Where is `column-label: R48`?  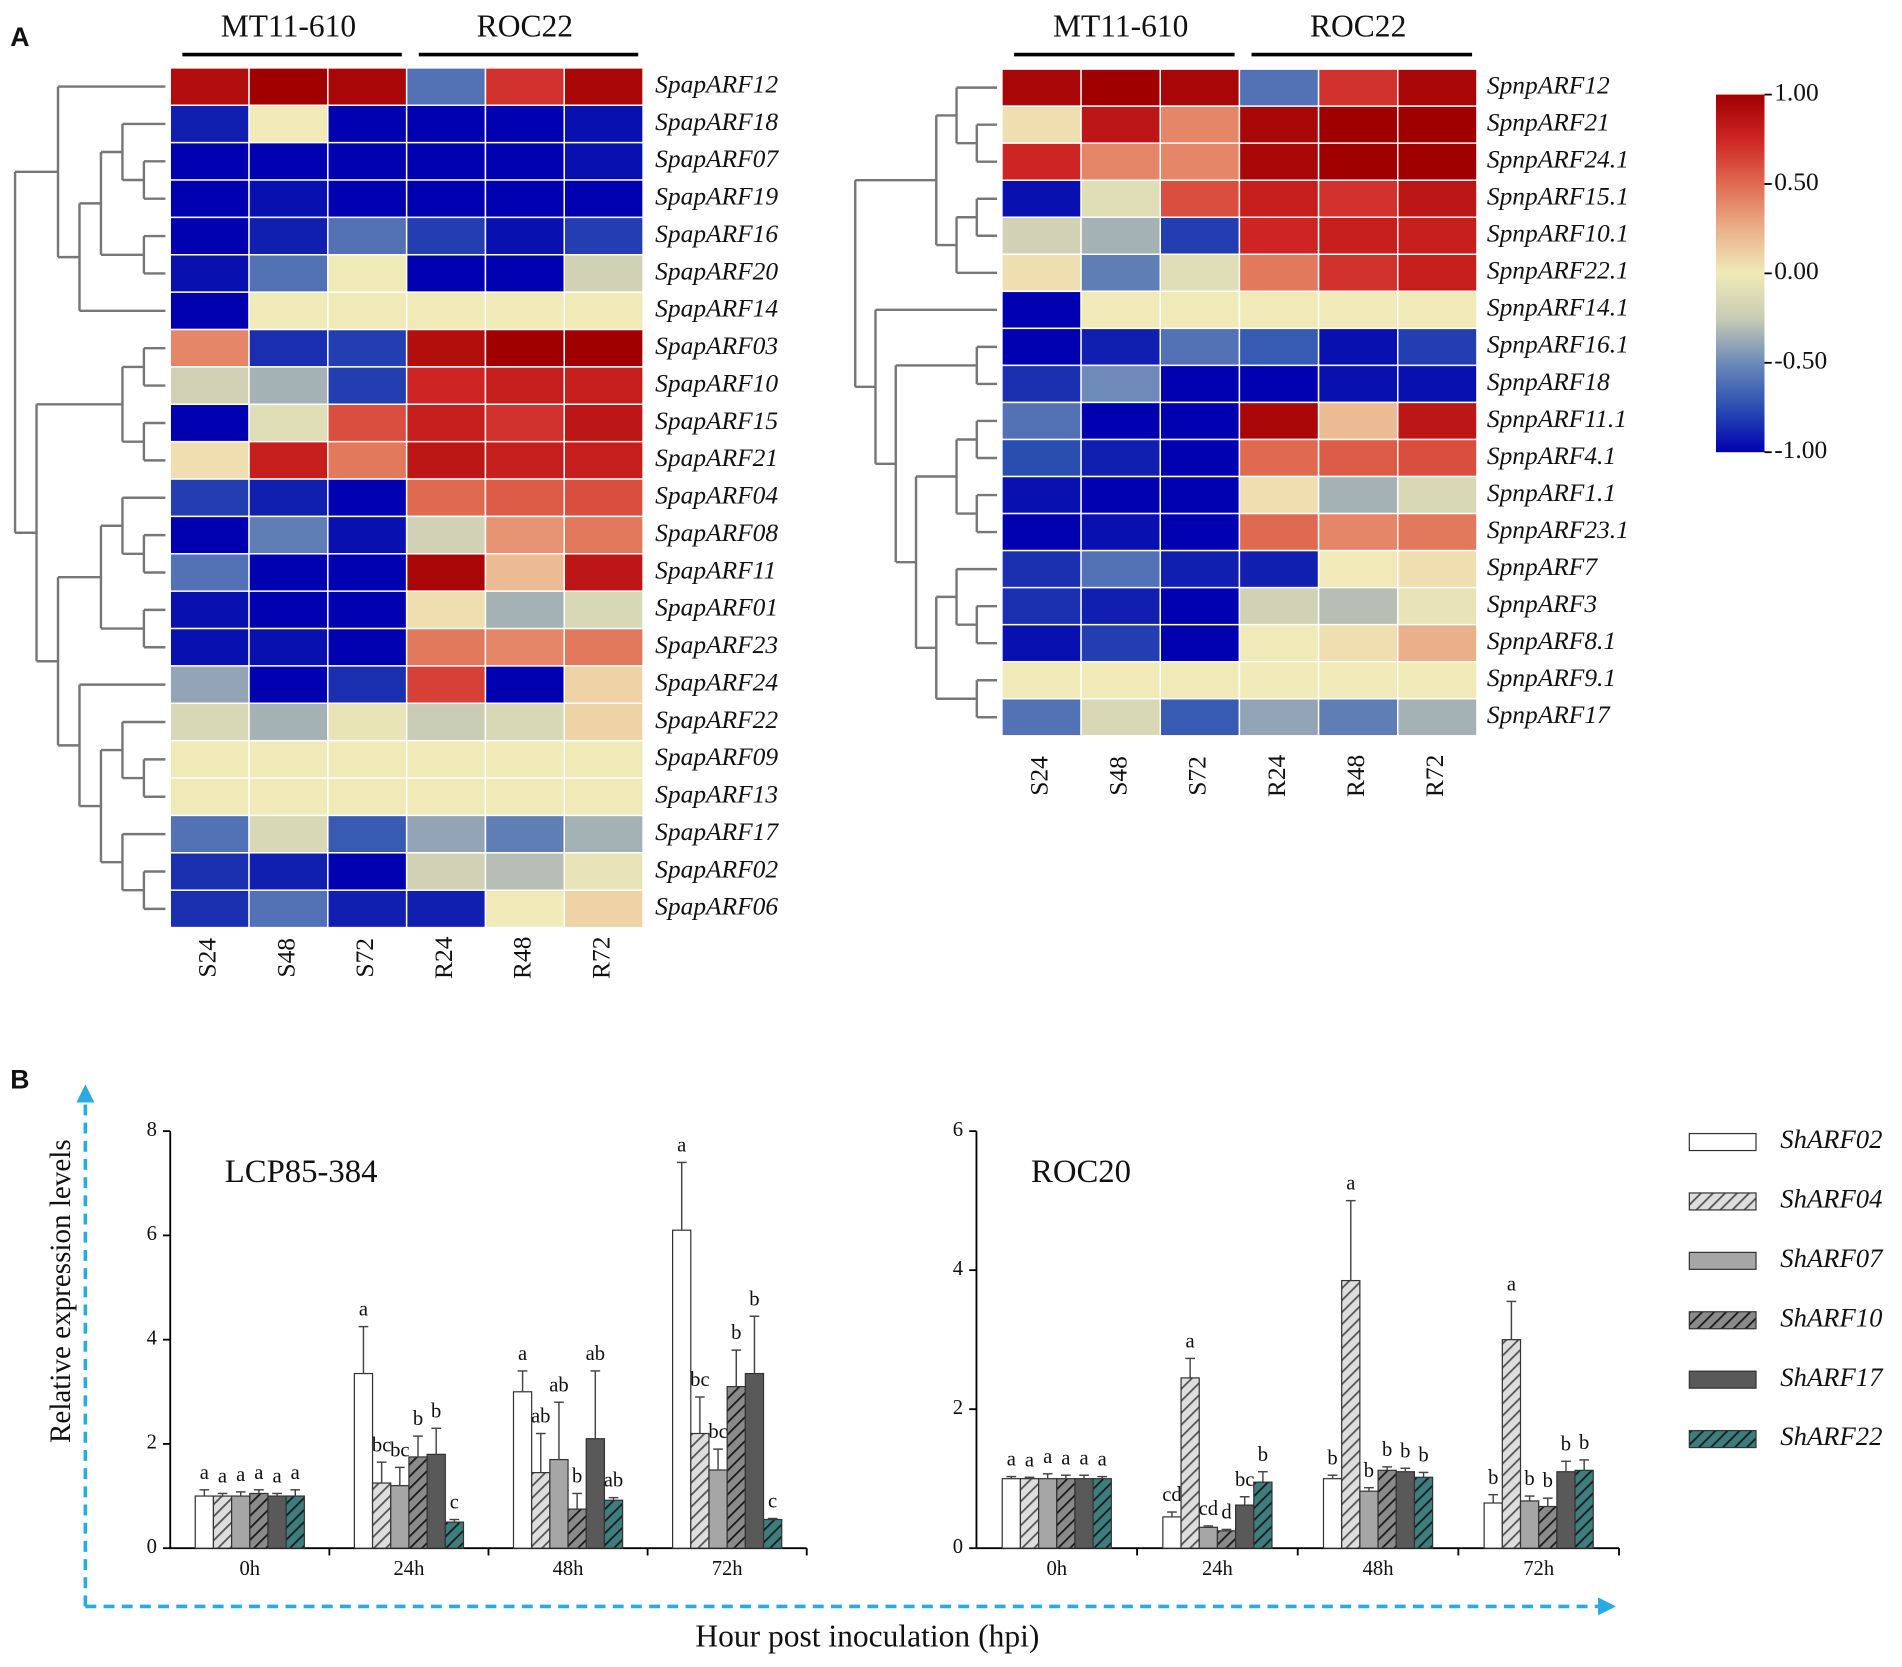 column-label: R48 is located at coordinates (522, 958).